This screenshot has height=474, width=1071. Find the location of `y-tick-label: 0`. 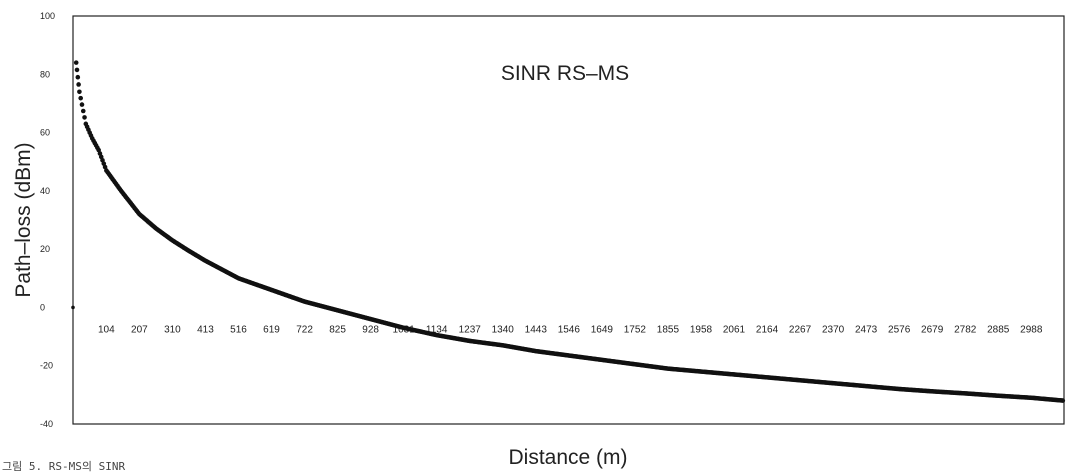

y-tick-label: 0 is located at coordinates (42, 307).